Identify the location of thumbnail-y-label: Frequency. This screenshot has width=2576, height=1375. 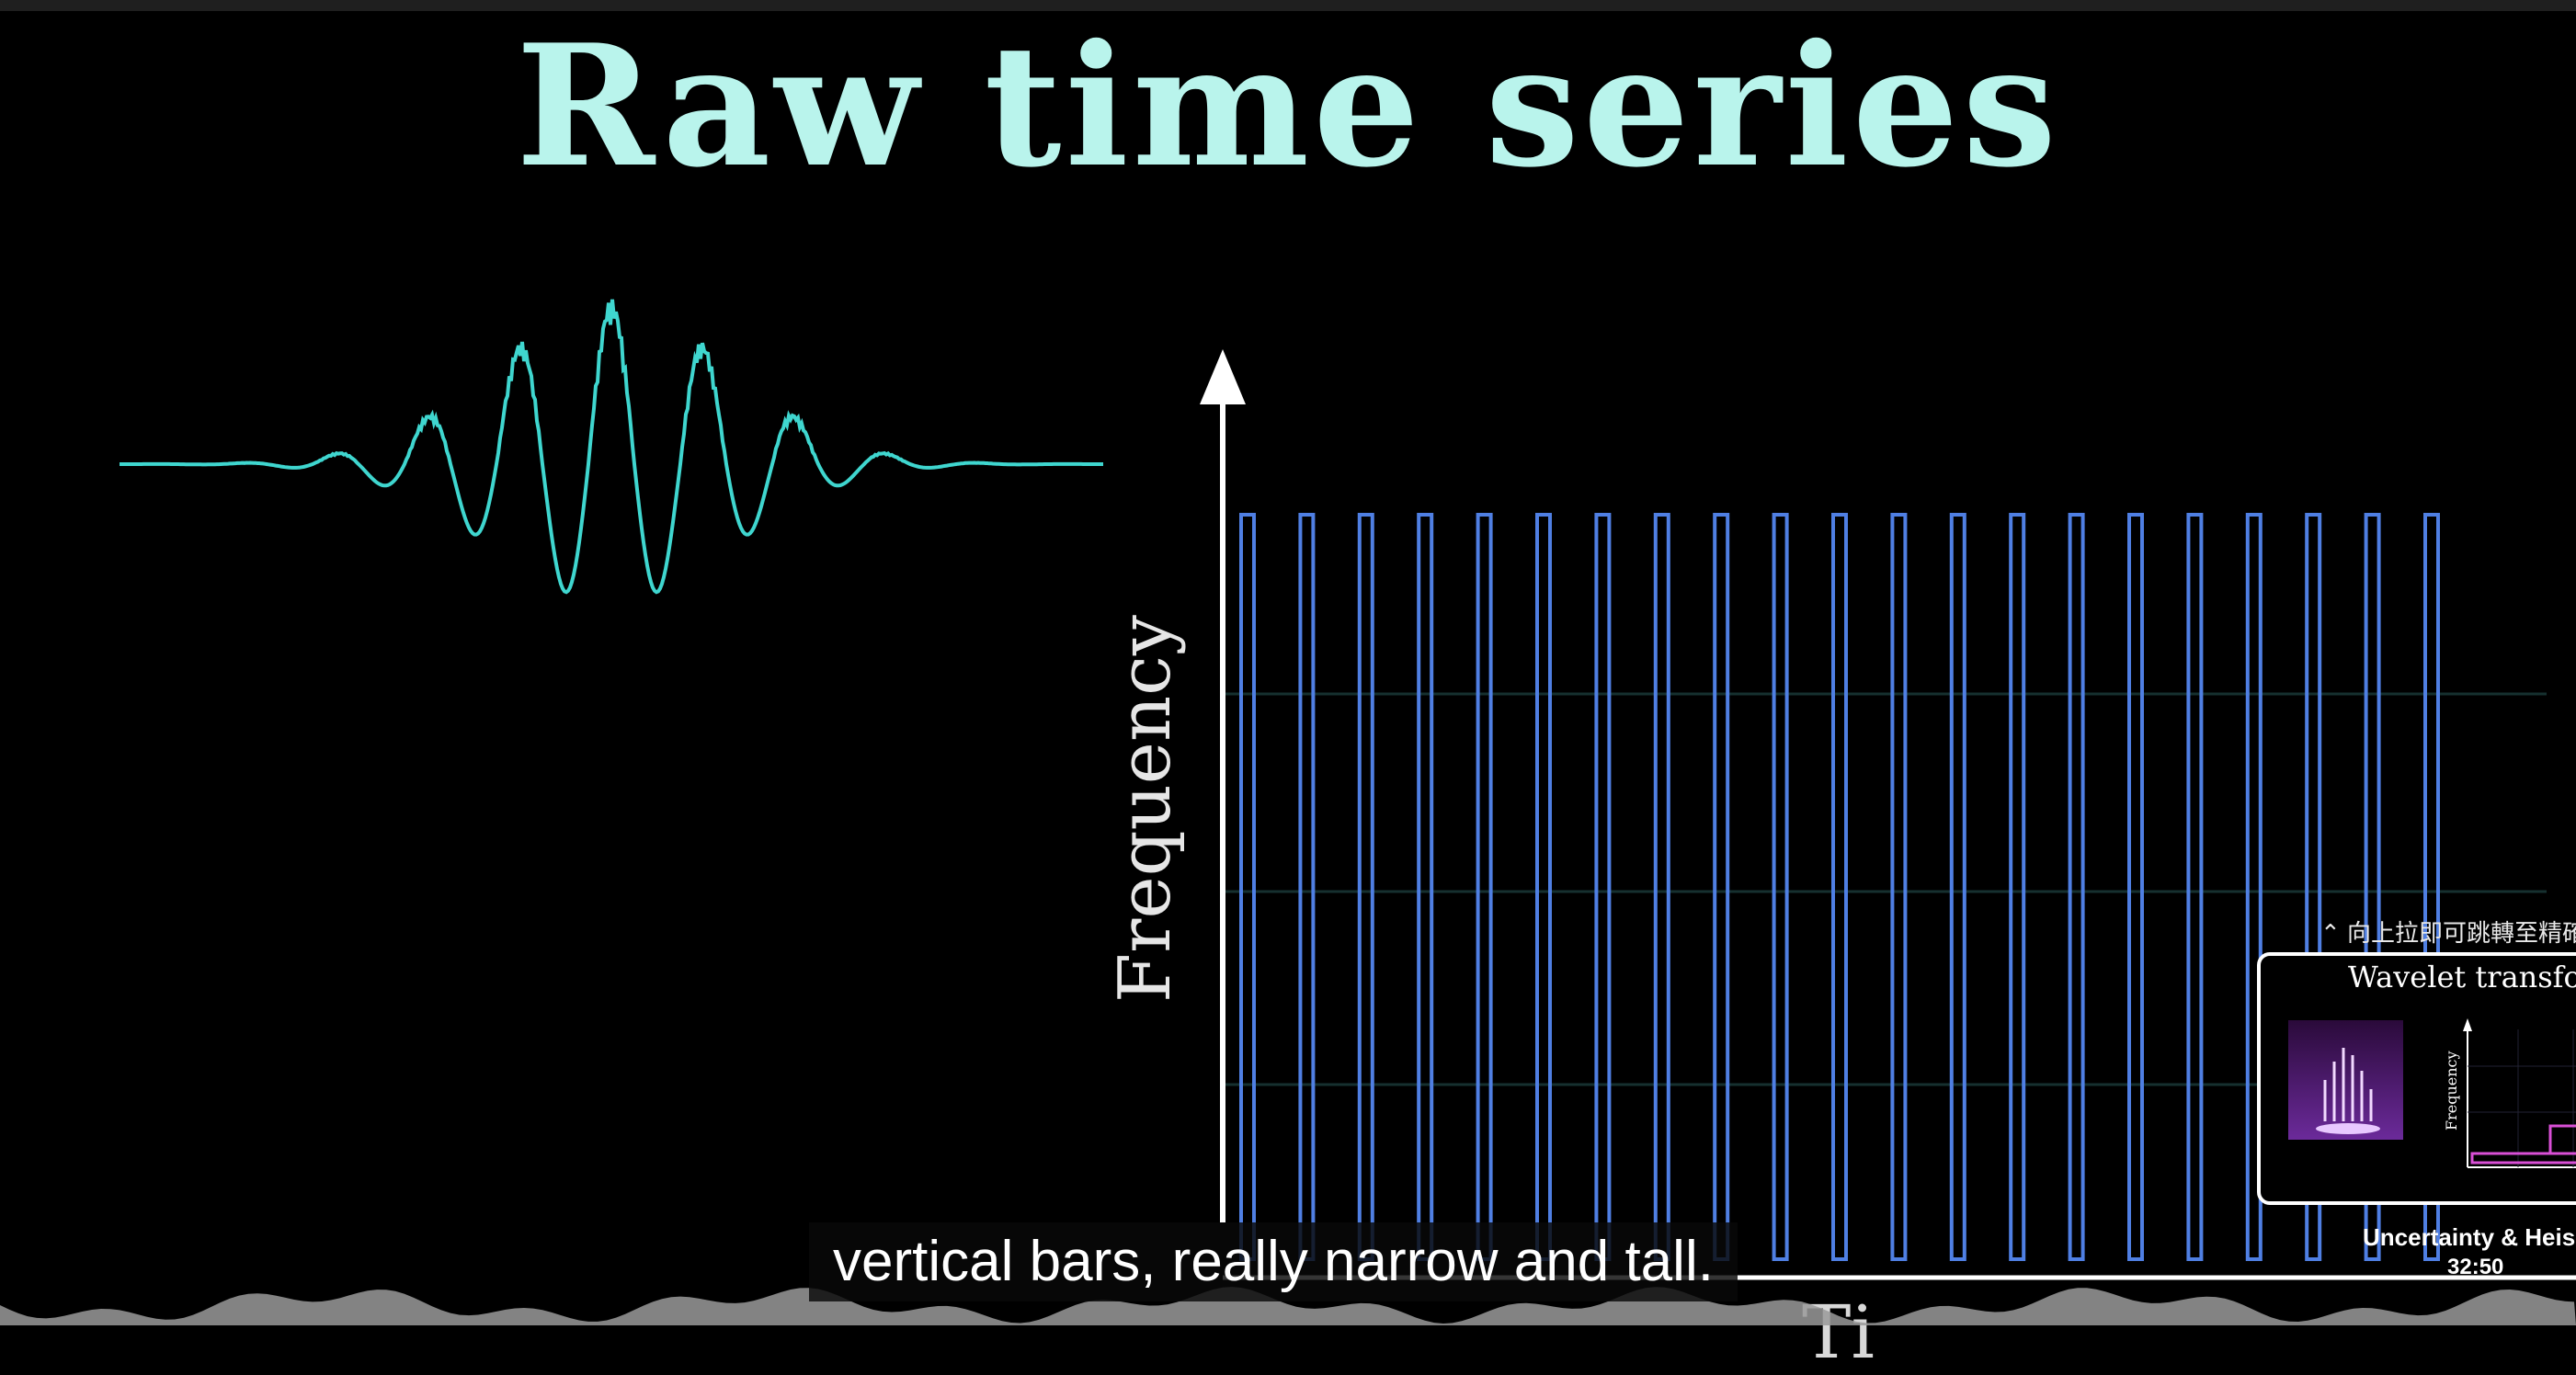
(2451, 1091).